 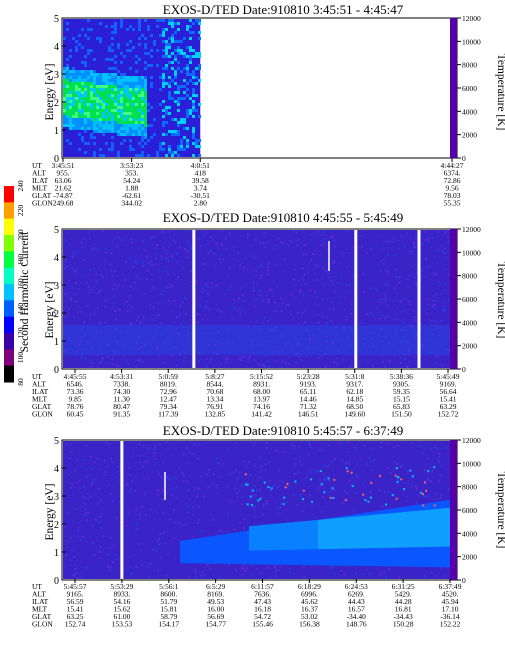 I want to click on orbit-cell: 6:37:49, so click(x=450, y=586).